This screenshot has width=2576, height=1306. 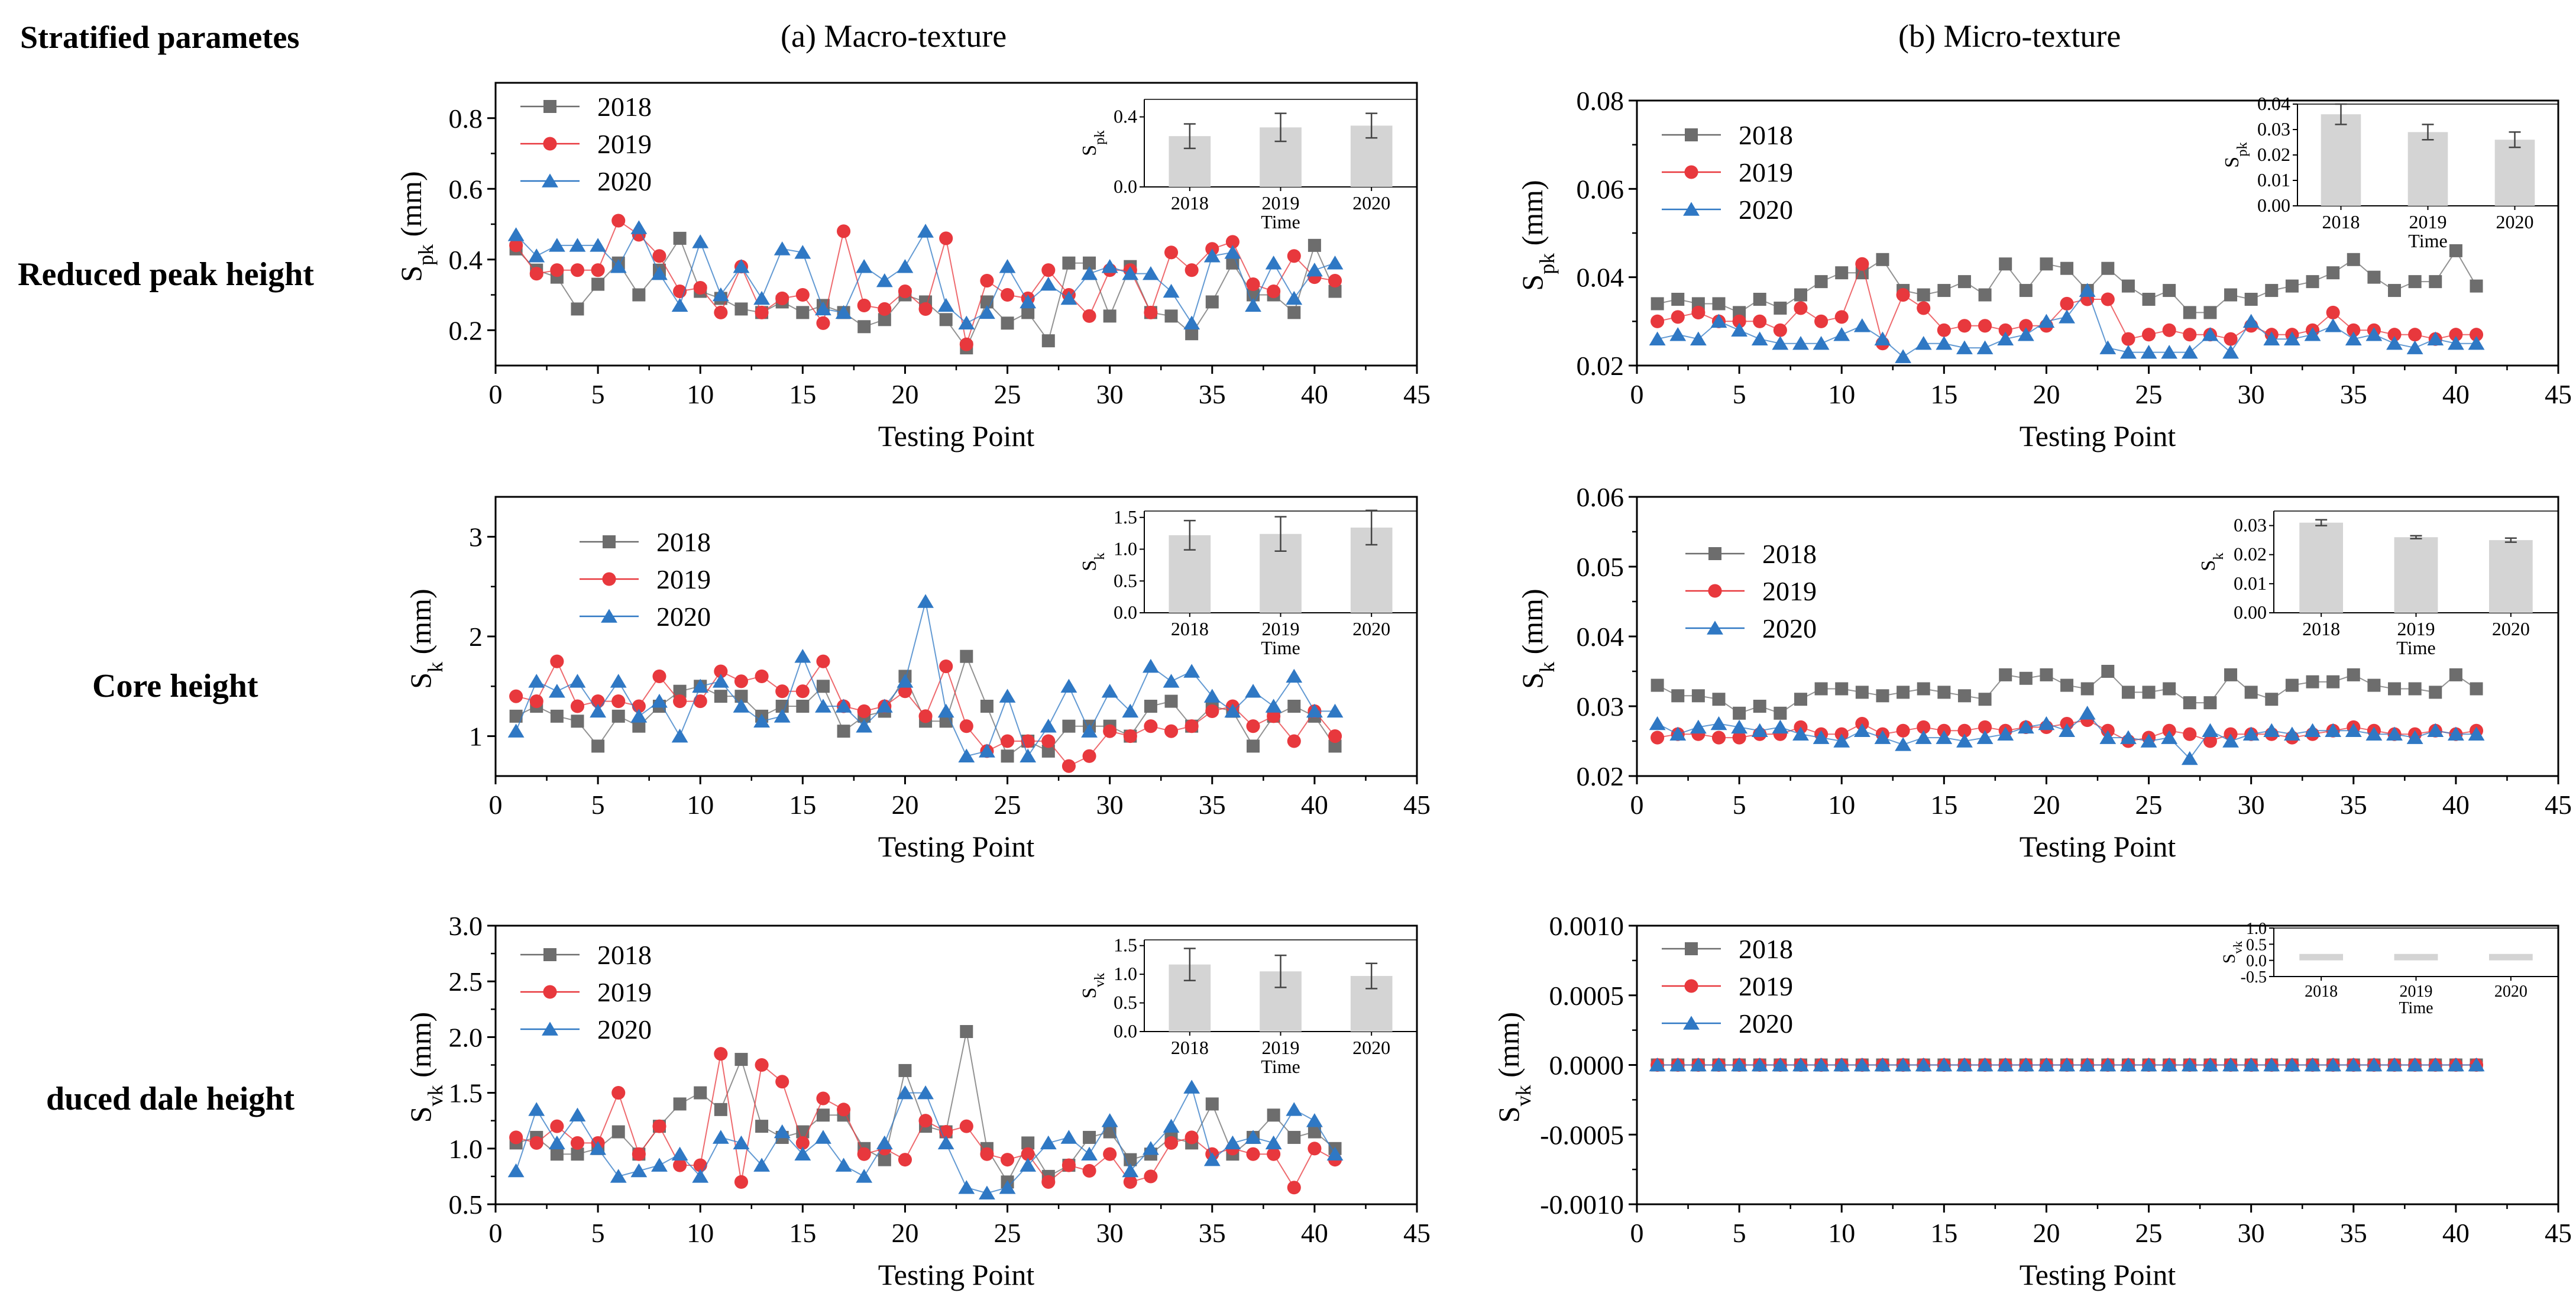 What do you see at coordinates (466, 1037) in the screenshot?
I see `y-tick-label: 2.0` at bounding box center [466, 1037].